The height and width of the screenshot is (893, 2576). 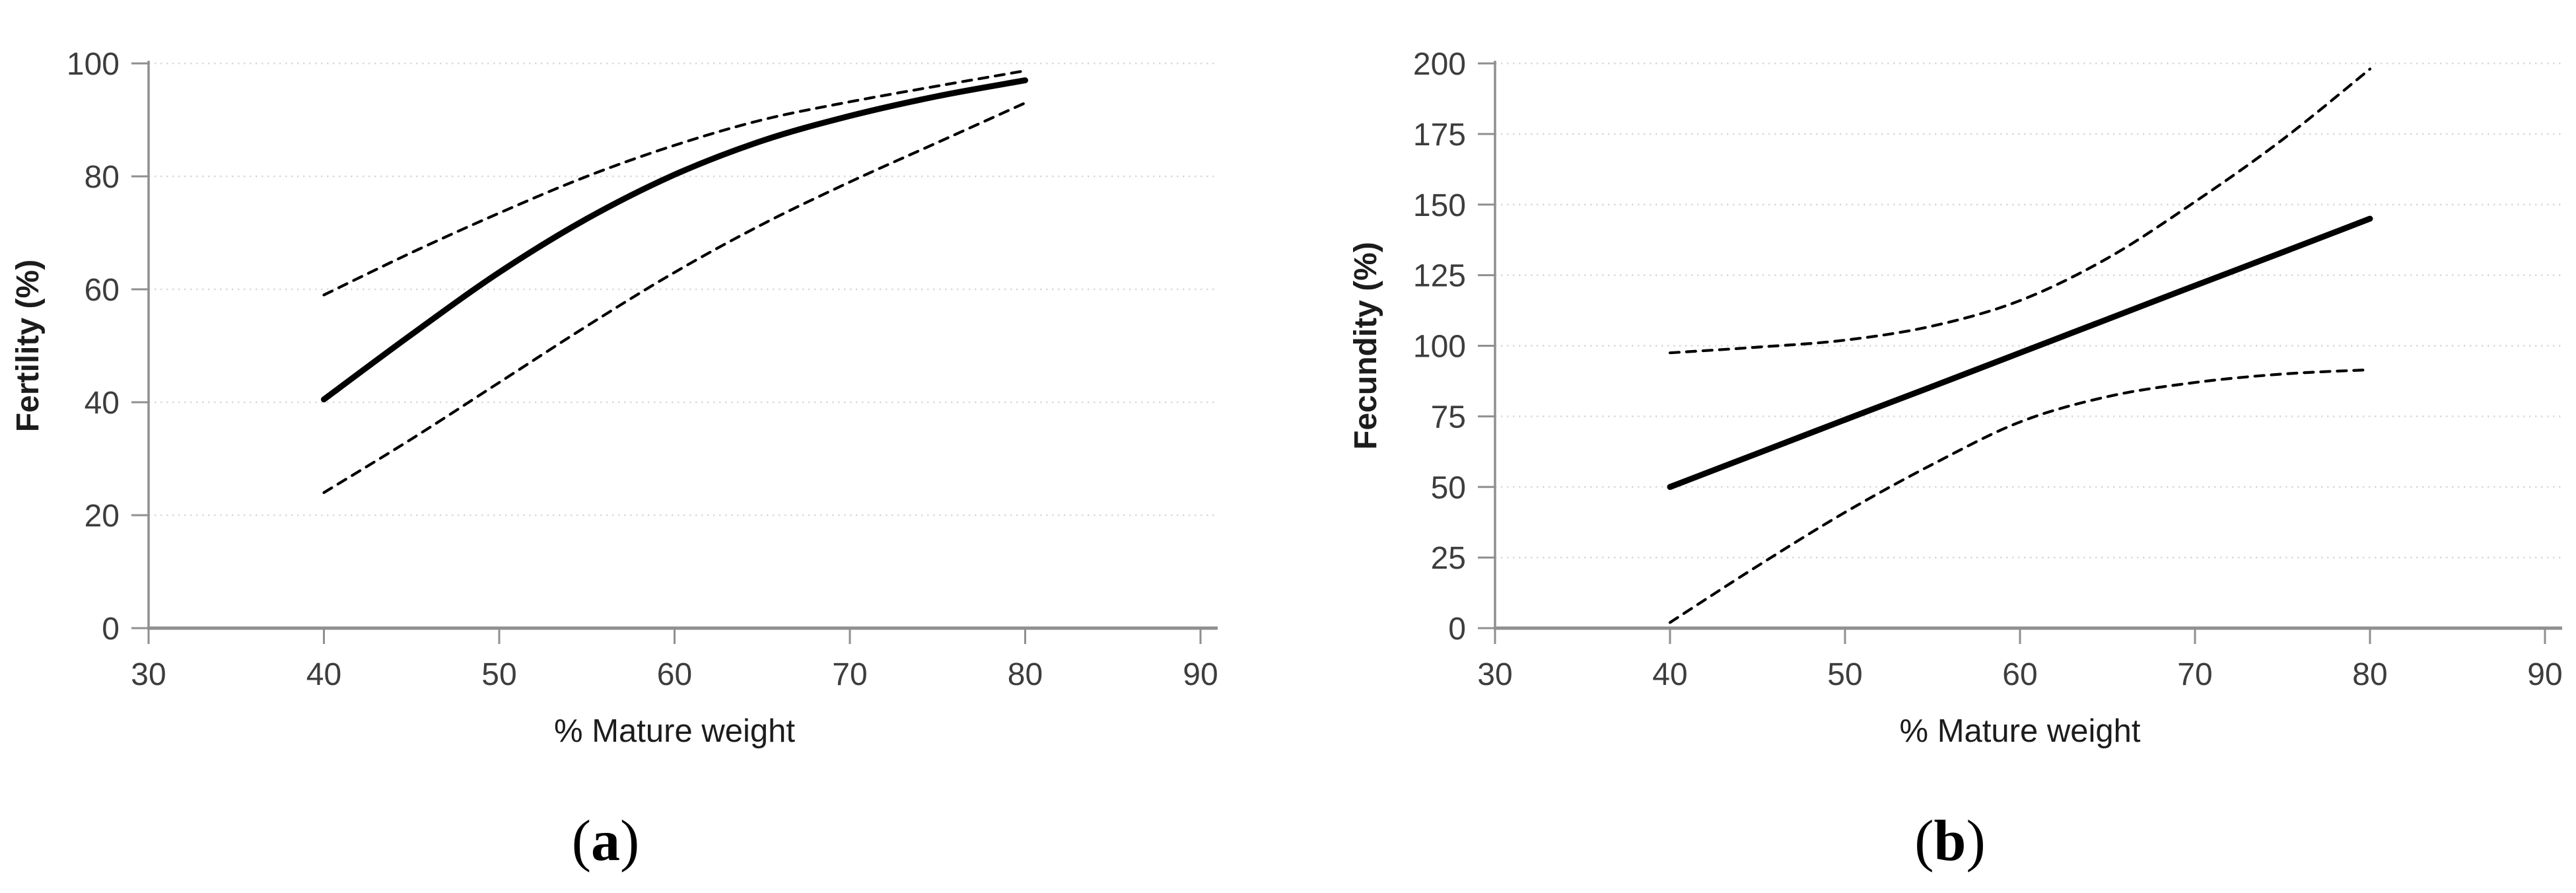 I want to click on y-axis-title: Fertility (%), so click(x=28, y=346).